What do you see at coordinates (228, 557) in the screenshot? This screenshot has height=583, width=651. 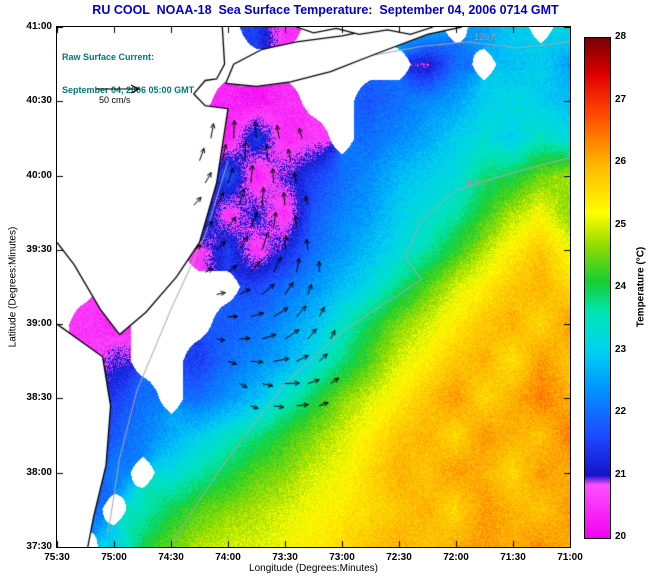 I see `x-tick-label: 74:00` at bounding box center [228, 557].